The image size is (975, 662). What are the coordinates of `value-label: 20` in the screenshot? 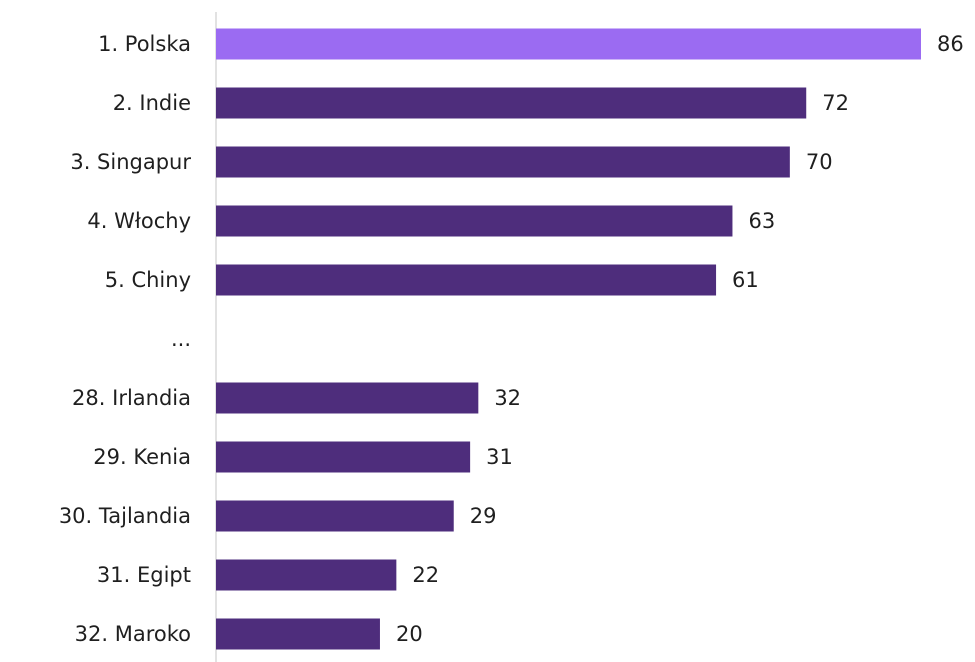 It's located at (409, 634).